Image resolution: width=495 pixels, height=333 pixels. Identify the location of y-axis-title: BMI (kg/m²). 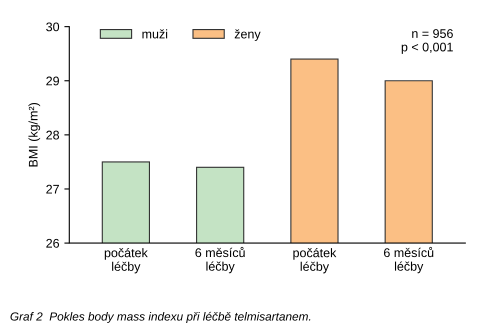
(34, 134).